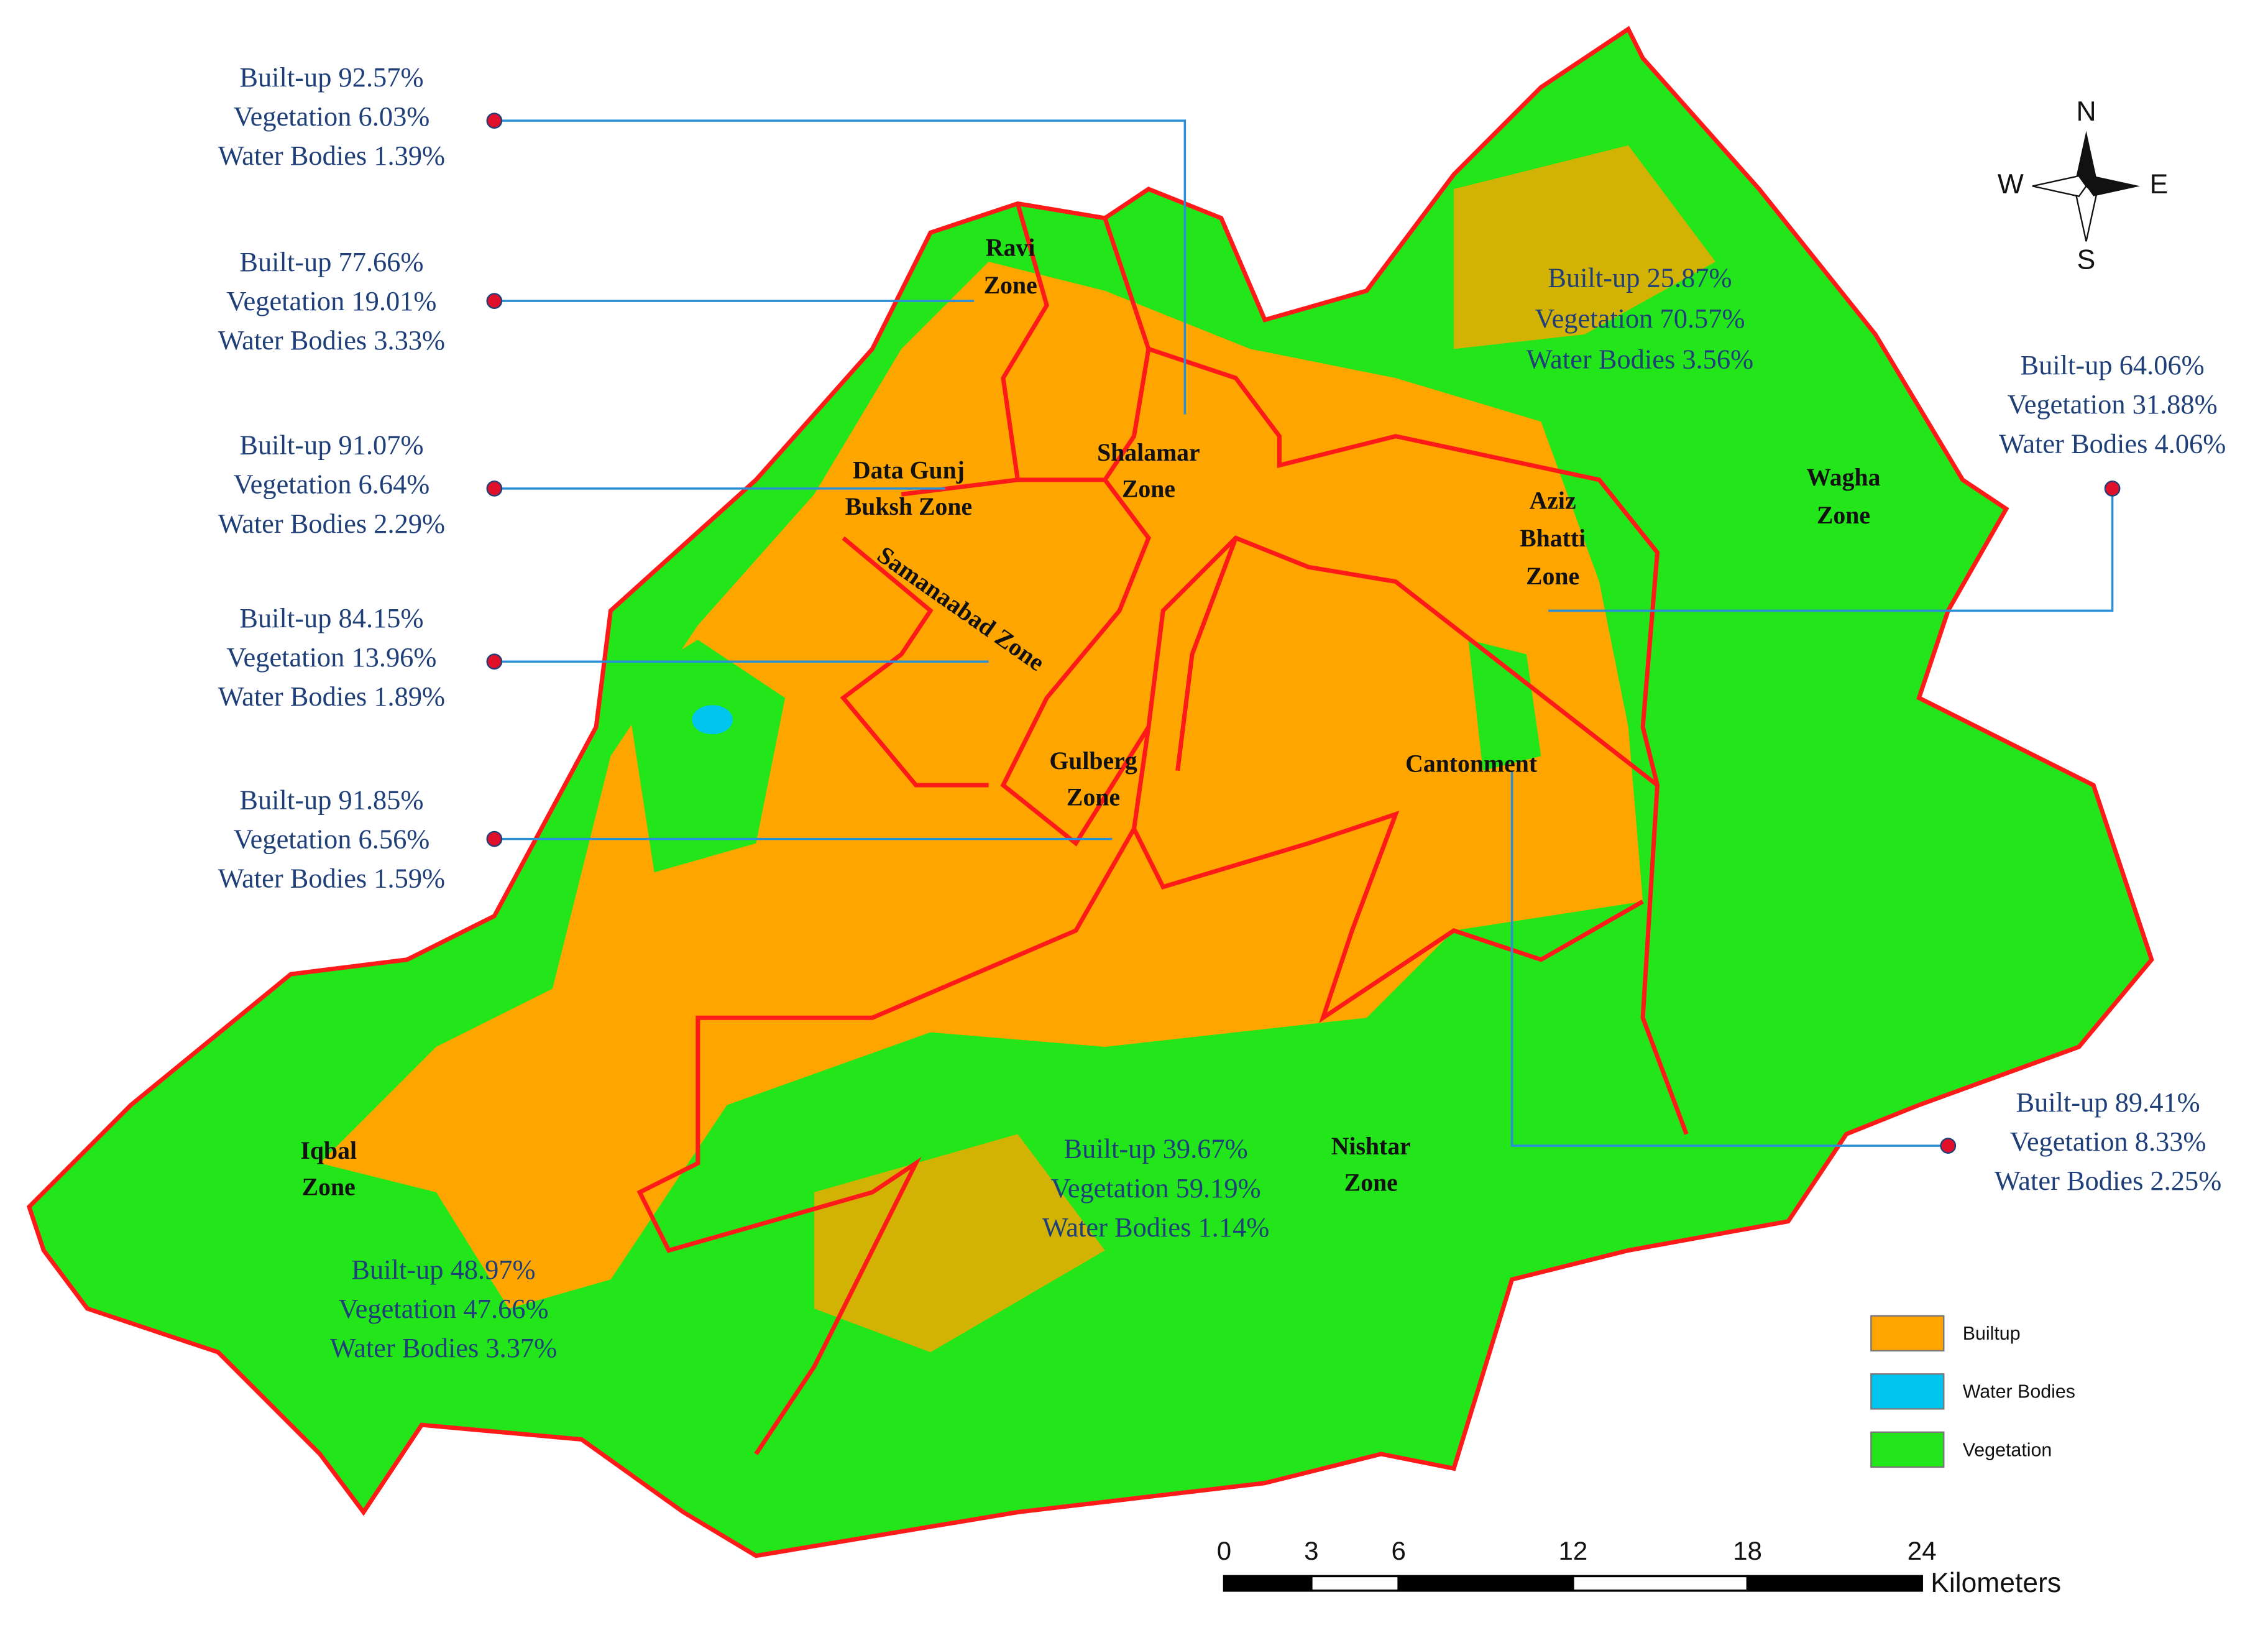  What do you see at coordinates (1371, 1146) in the screenshot?
I see `zone-label: Nishtar` at bounding box center [1371, 1146].